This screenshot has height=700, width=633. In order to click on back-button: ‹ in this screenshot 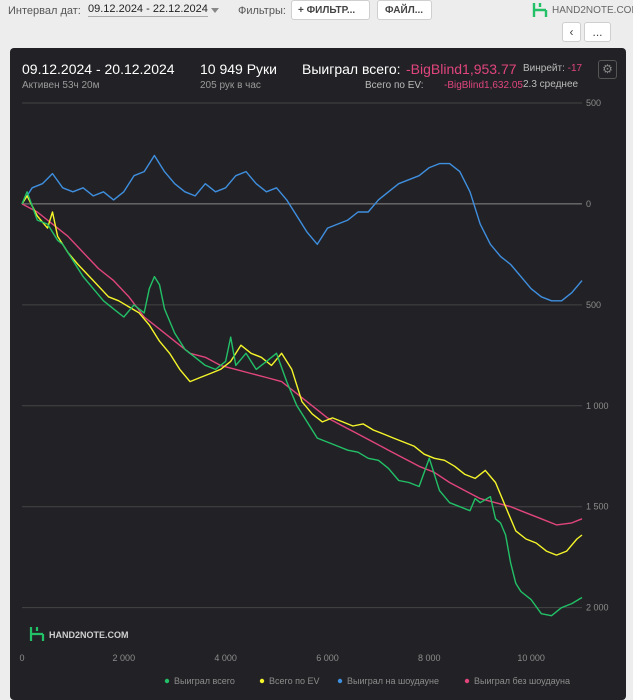, I will do `click(571, 32)`.